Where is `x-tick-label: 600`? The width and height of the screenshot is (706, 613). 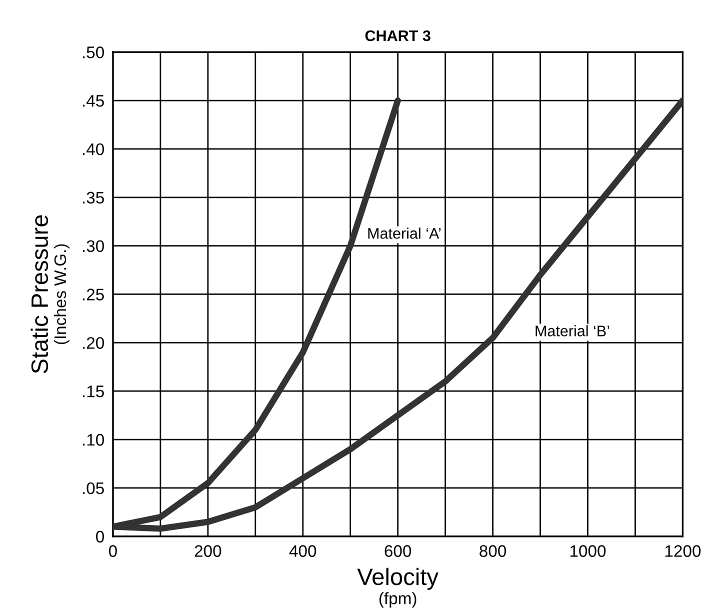 x-tick-label: 600 is located at coordinates (398, 551).